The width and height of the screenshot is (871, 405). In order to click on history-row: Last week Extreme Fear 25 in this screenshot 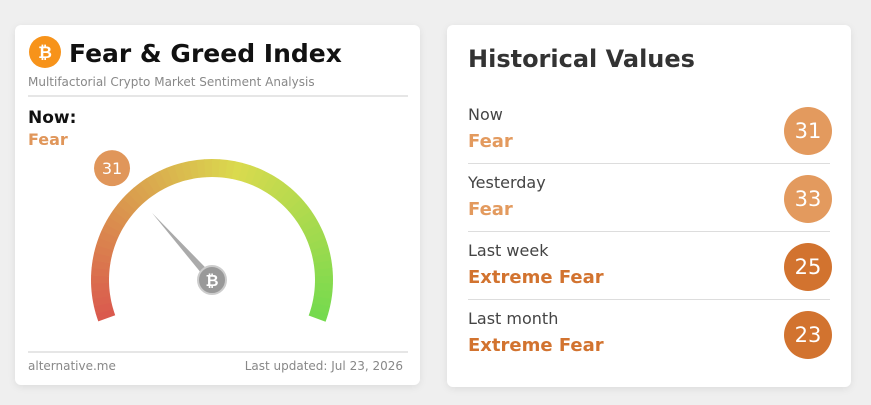, I will do `click(650, 275)`.